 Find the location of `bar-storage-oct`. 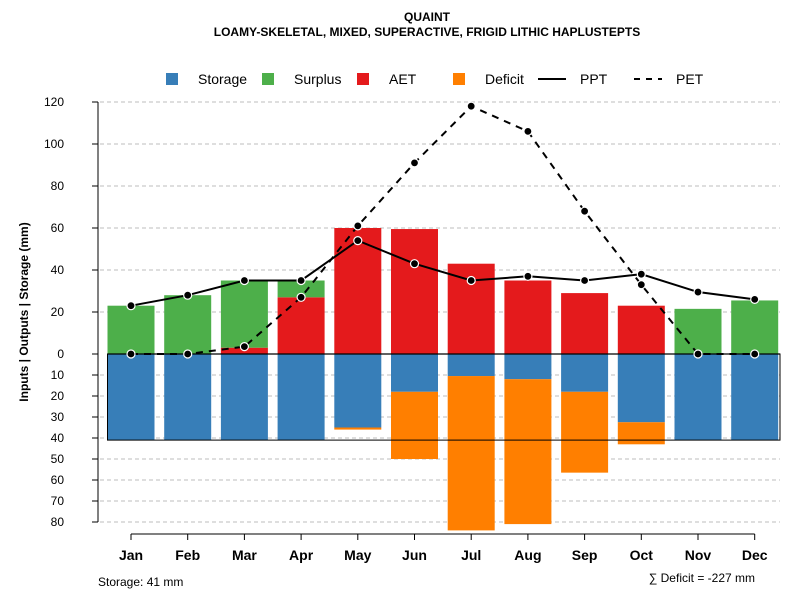

bar-storage-oct is located at coordinates (641, 388).